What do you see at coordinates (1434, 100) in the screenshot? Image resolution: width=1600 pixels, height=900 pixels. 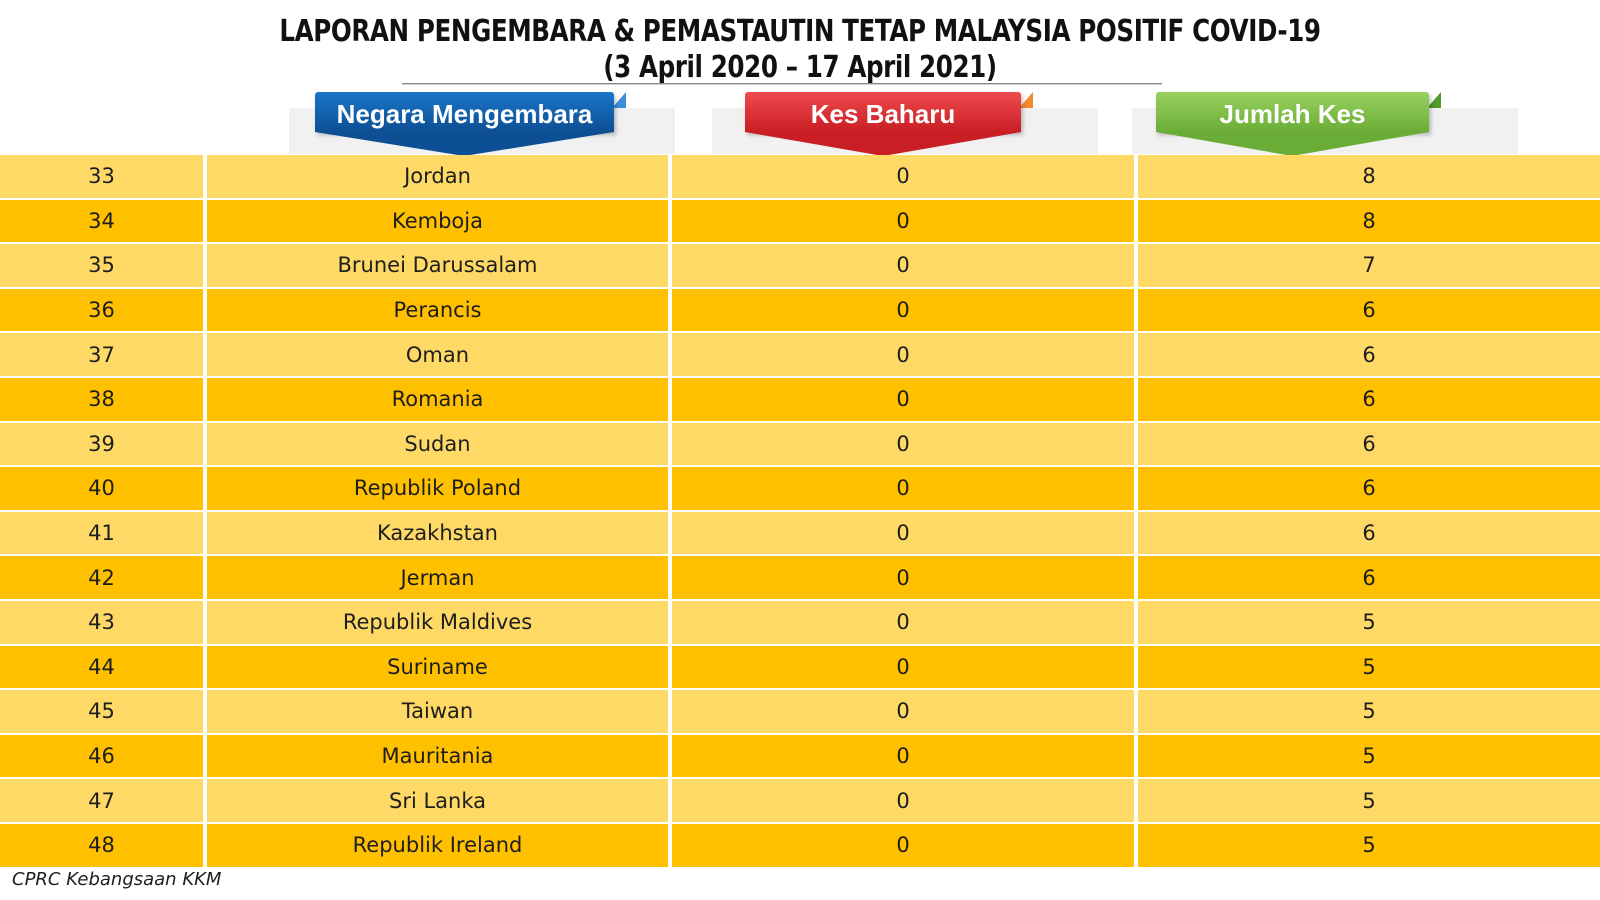 I see `banner-fold-total` at bounding box center [1434, 100].